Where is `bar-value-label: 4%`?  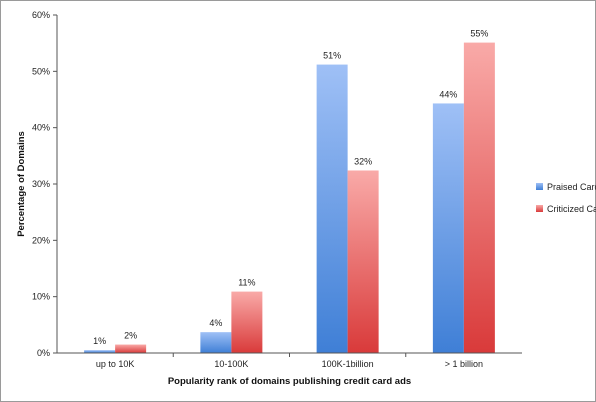
bar-value-label: 4% is located at coordinates (215, 323).